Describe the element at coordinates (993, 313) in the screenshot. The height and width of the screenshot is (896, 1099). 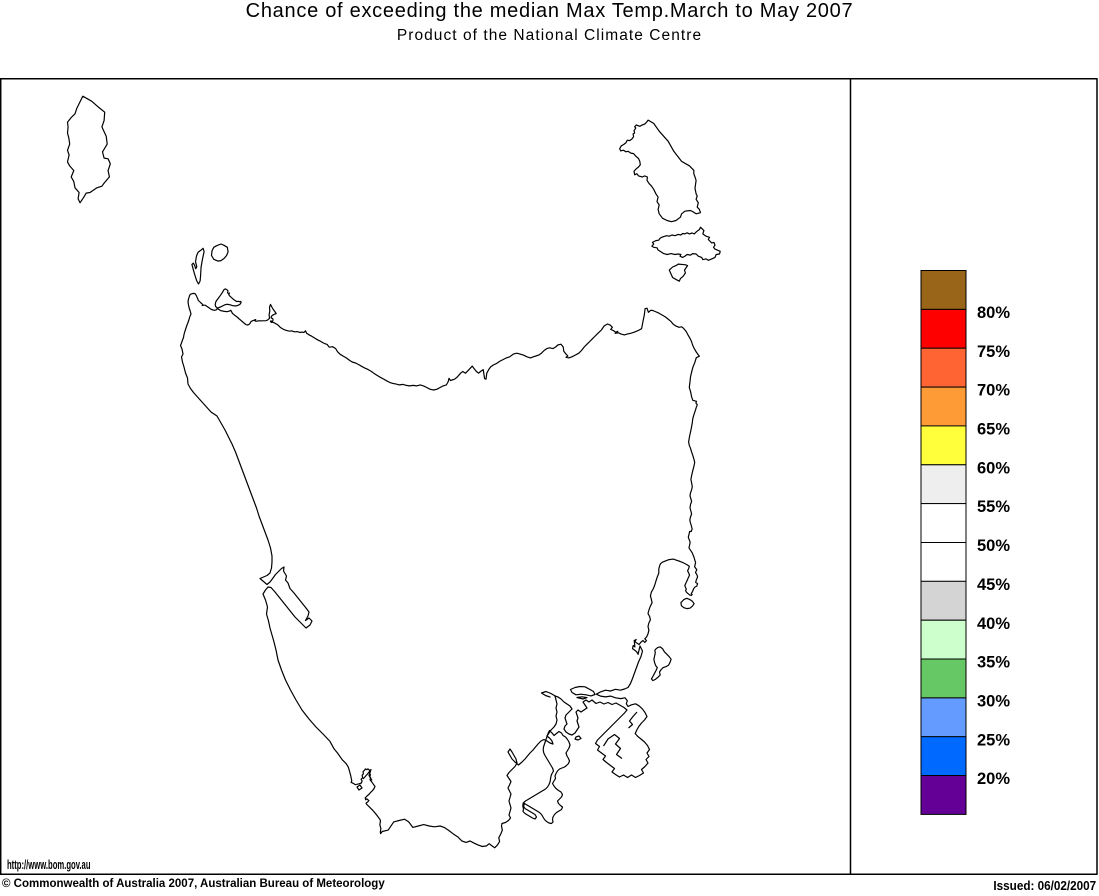
I see `svg-text: 80%` at that location.